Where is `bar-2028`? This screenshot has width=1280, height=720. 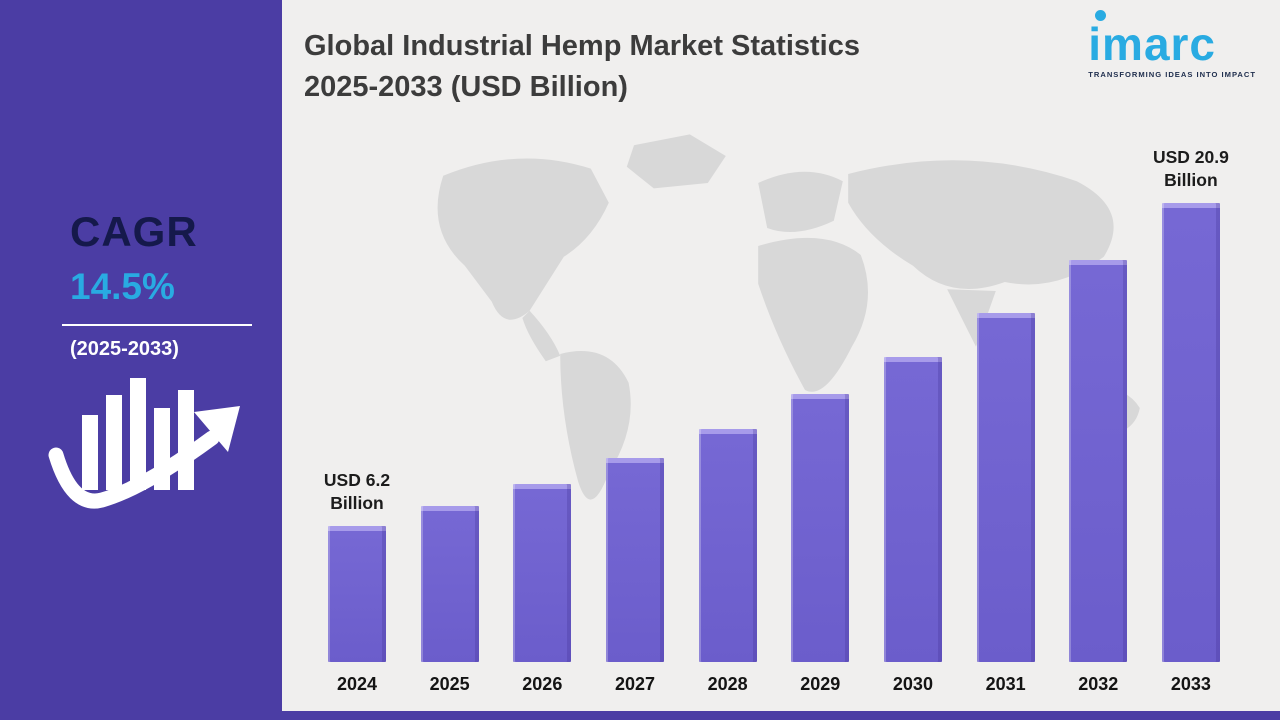 bar-2028 is located at coordinates (727, 545).